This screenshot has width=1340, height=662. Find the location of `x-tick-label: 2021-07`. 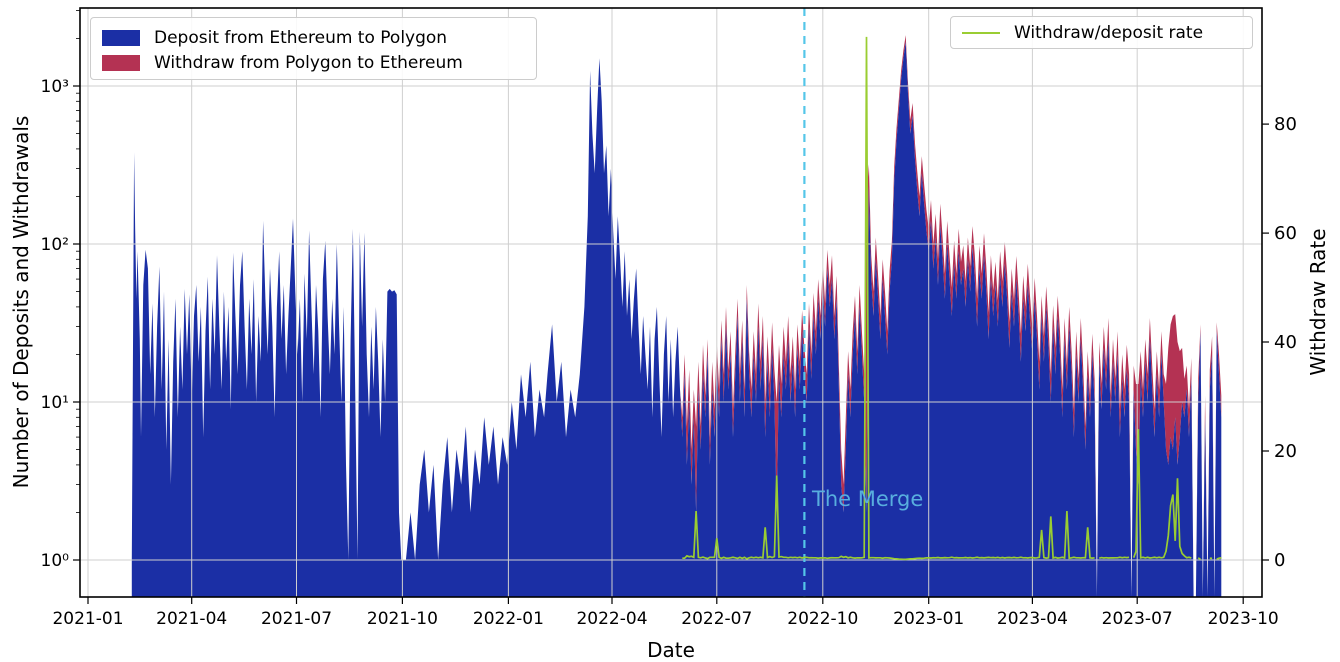

x-tick-label: 2021-07 is located at coordinates (296, 619).